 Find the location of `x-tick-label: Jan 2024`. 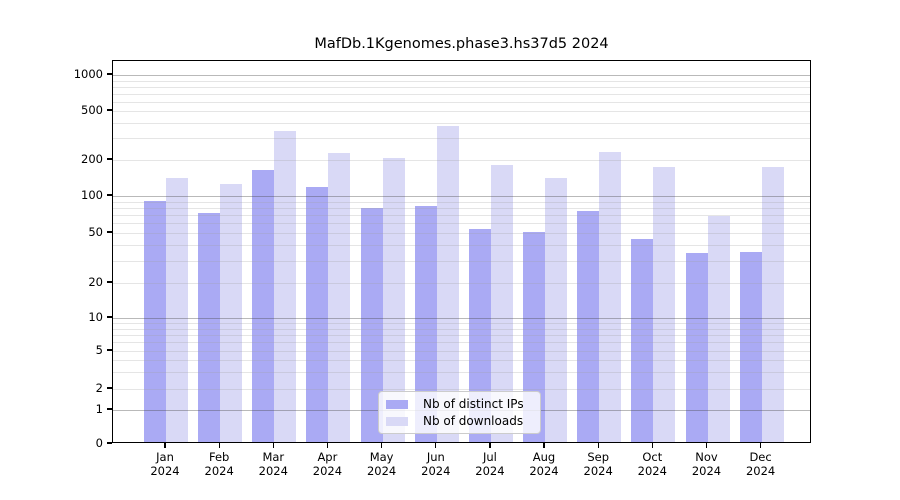

x-tick-label: Jan 2024 is located at coordinates (165, 464).